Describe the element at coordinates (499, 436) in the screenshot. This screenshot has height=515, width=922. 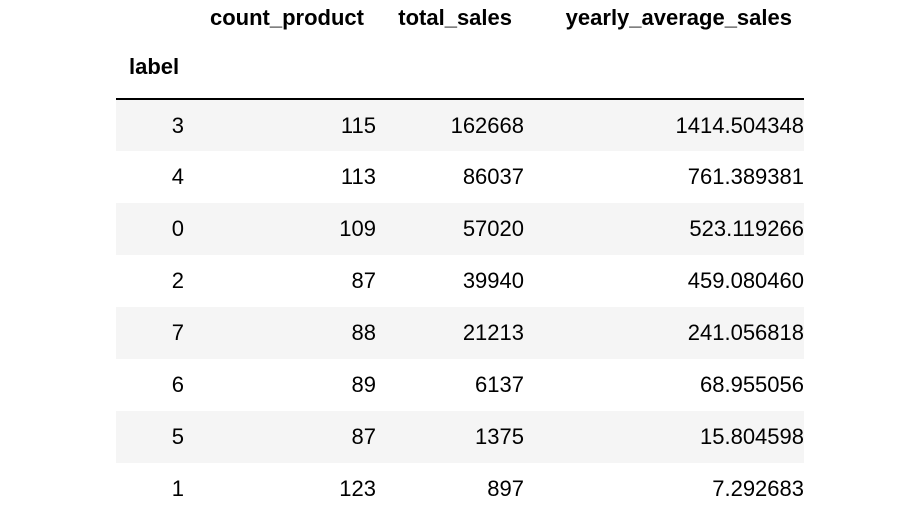
I see `cell-total-sales: 1375` at that location.